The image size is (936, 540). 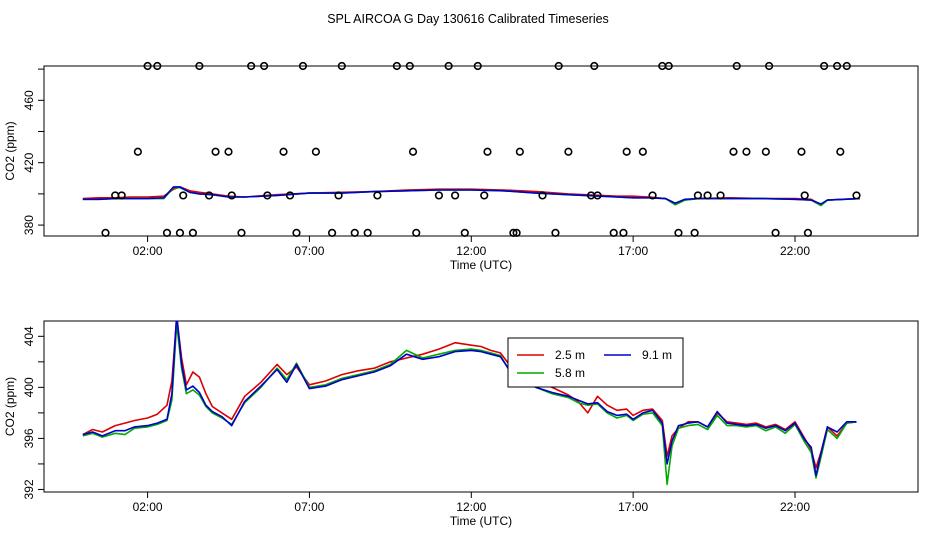 I want to click on y-tick-label: 420, so click(x=29, y=162).